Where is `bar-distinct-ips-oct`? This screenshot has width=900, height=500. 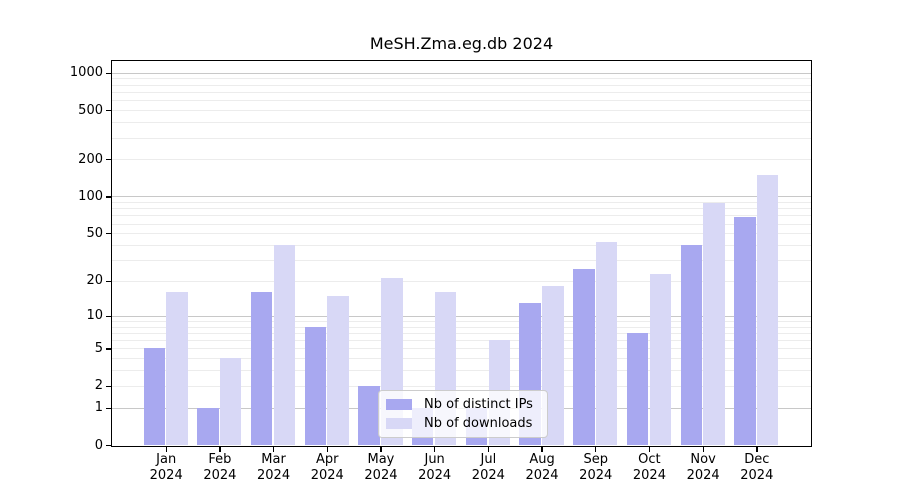
bar-distinct-ips-oct is located at coordinates (637, 388).